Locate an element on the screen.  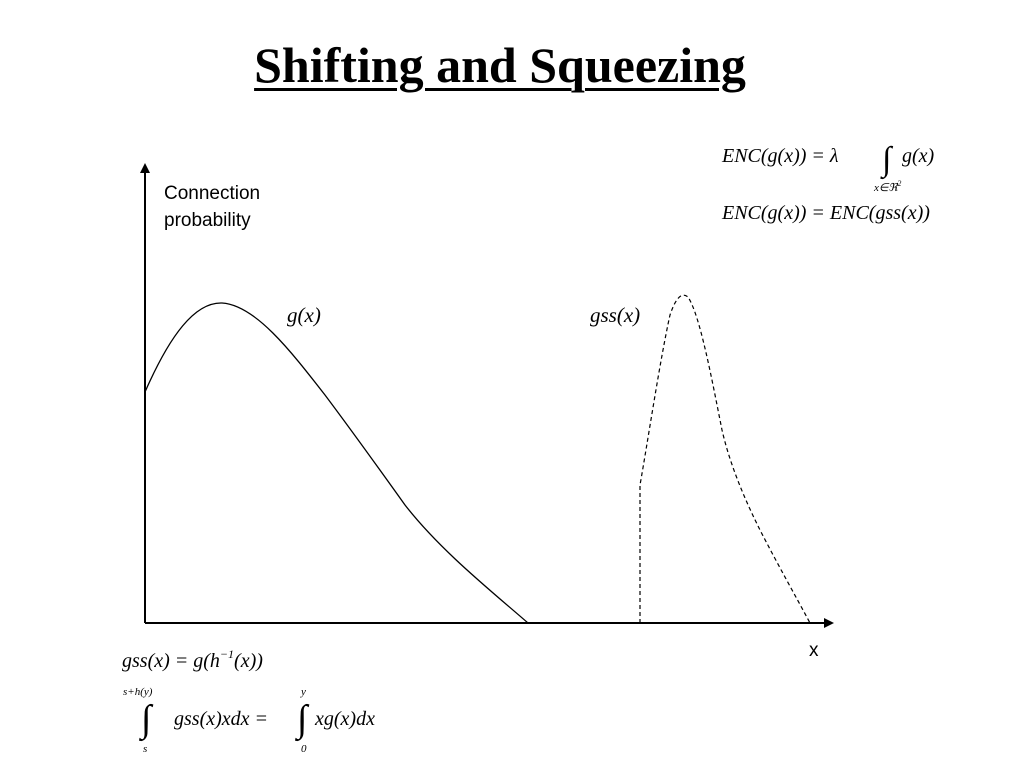
y-axis-label-line1: Connection is located at coordinates (212, 193).